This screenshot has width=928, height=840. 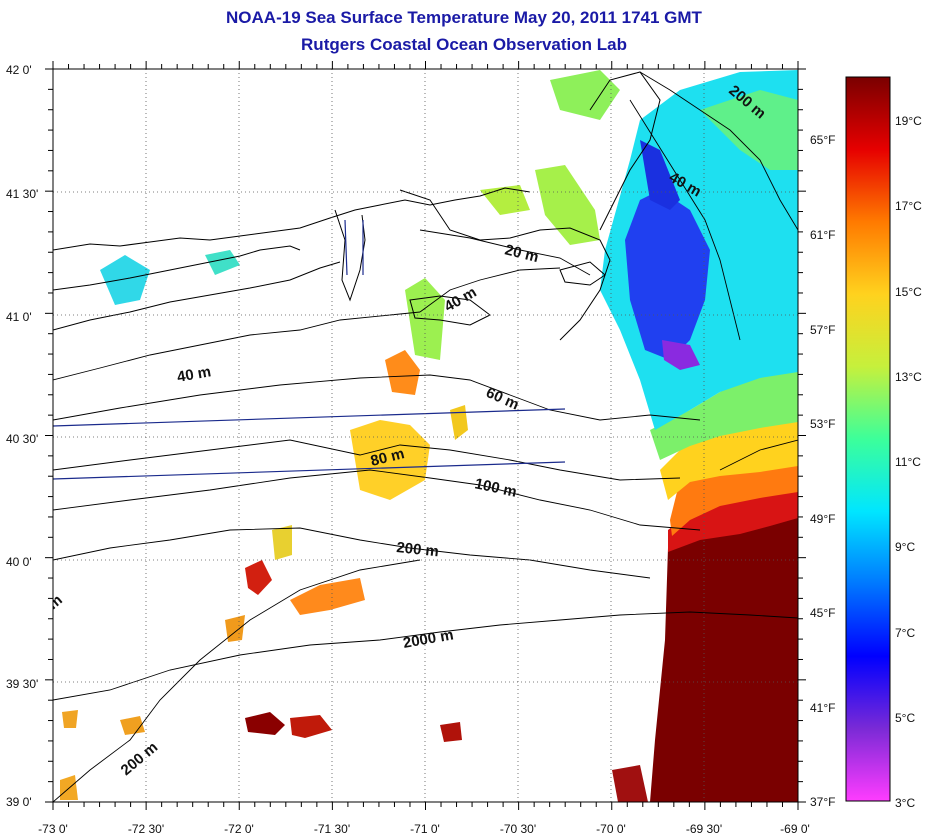 I want to click on cb-f-label-53: 53°F, so click(x=822, y=424).